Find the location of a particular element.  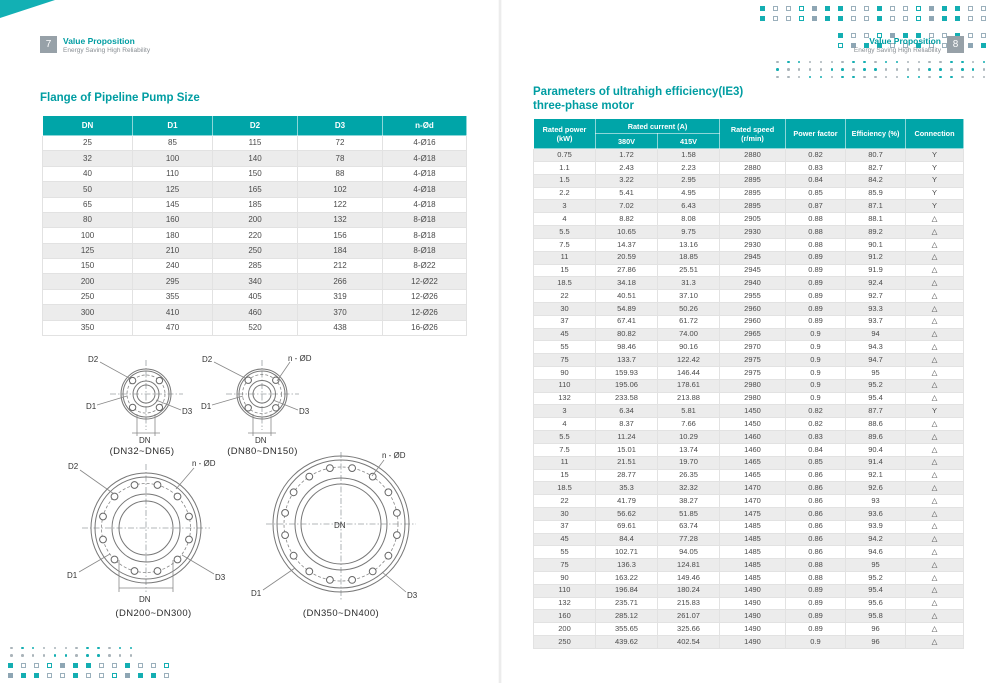

table-row: 22 40.51 37.10 2955 0.89 92.7 △ is located at coordinates (749, 296).